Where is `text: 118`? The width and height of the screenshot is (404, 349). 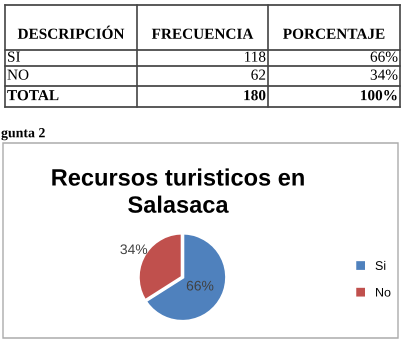 text: 118 is located at coordinates (255, 57).